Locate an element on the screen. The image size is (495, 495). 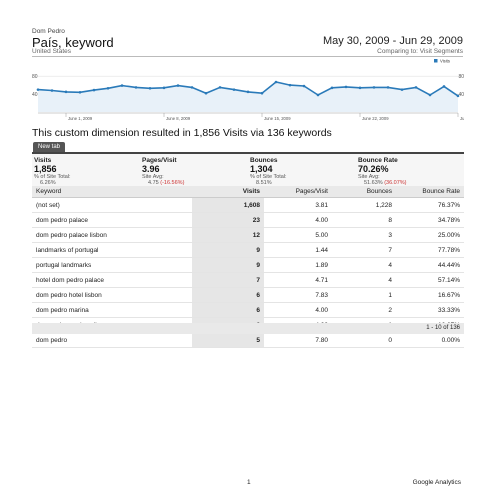
pages-per-visit-cell: 3.81 is located at coordinates (298, 205).